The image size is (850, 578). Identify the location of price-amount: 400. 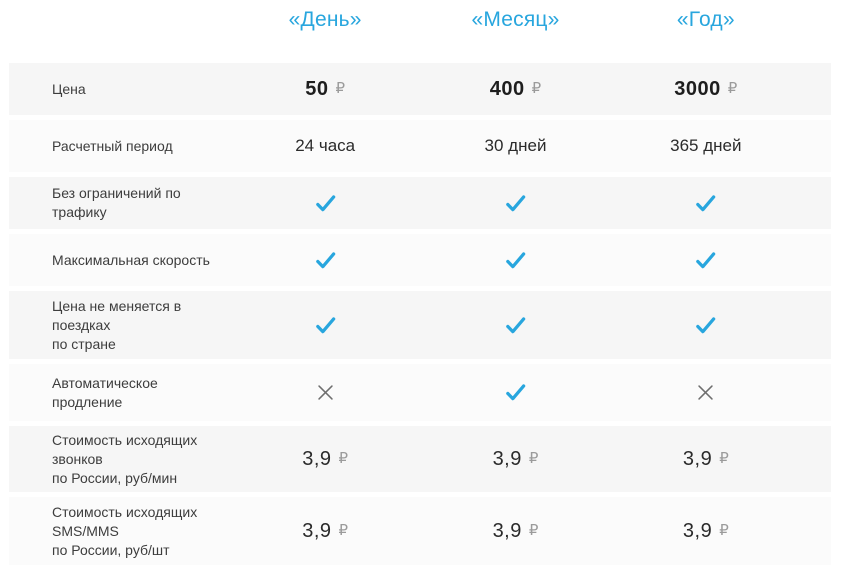
(507, 88).